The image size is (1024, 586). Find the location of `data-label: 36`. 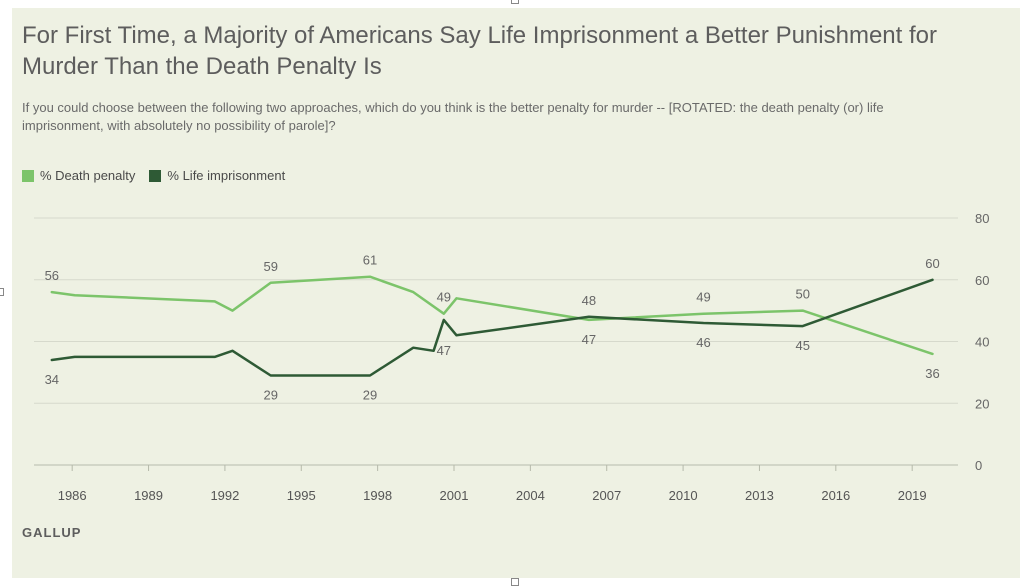

data-label: 36 is located at coordinates (932, 373).